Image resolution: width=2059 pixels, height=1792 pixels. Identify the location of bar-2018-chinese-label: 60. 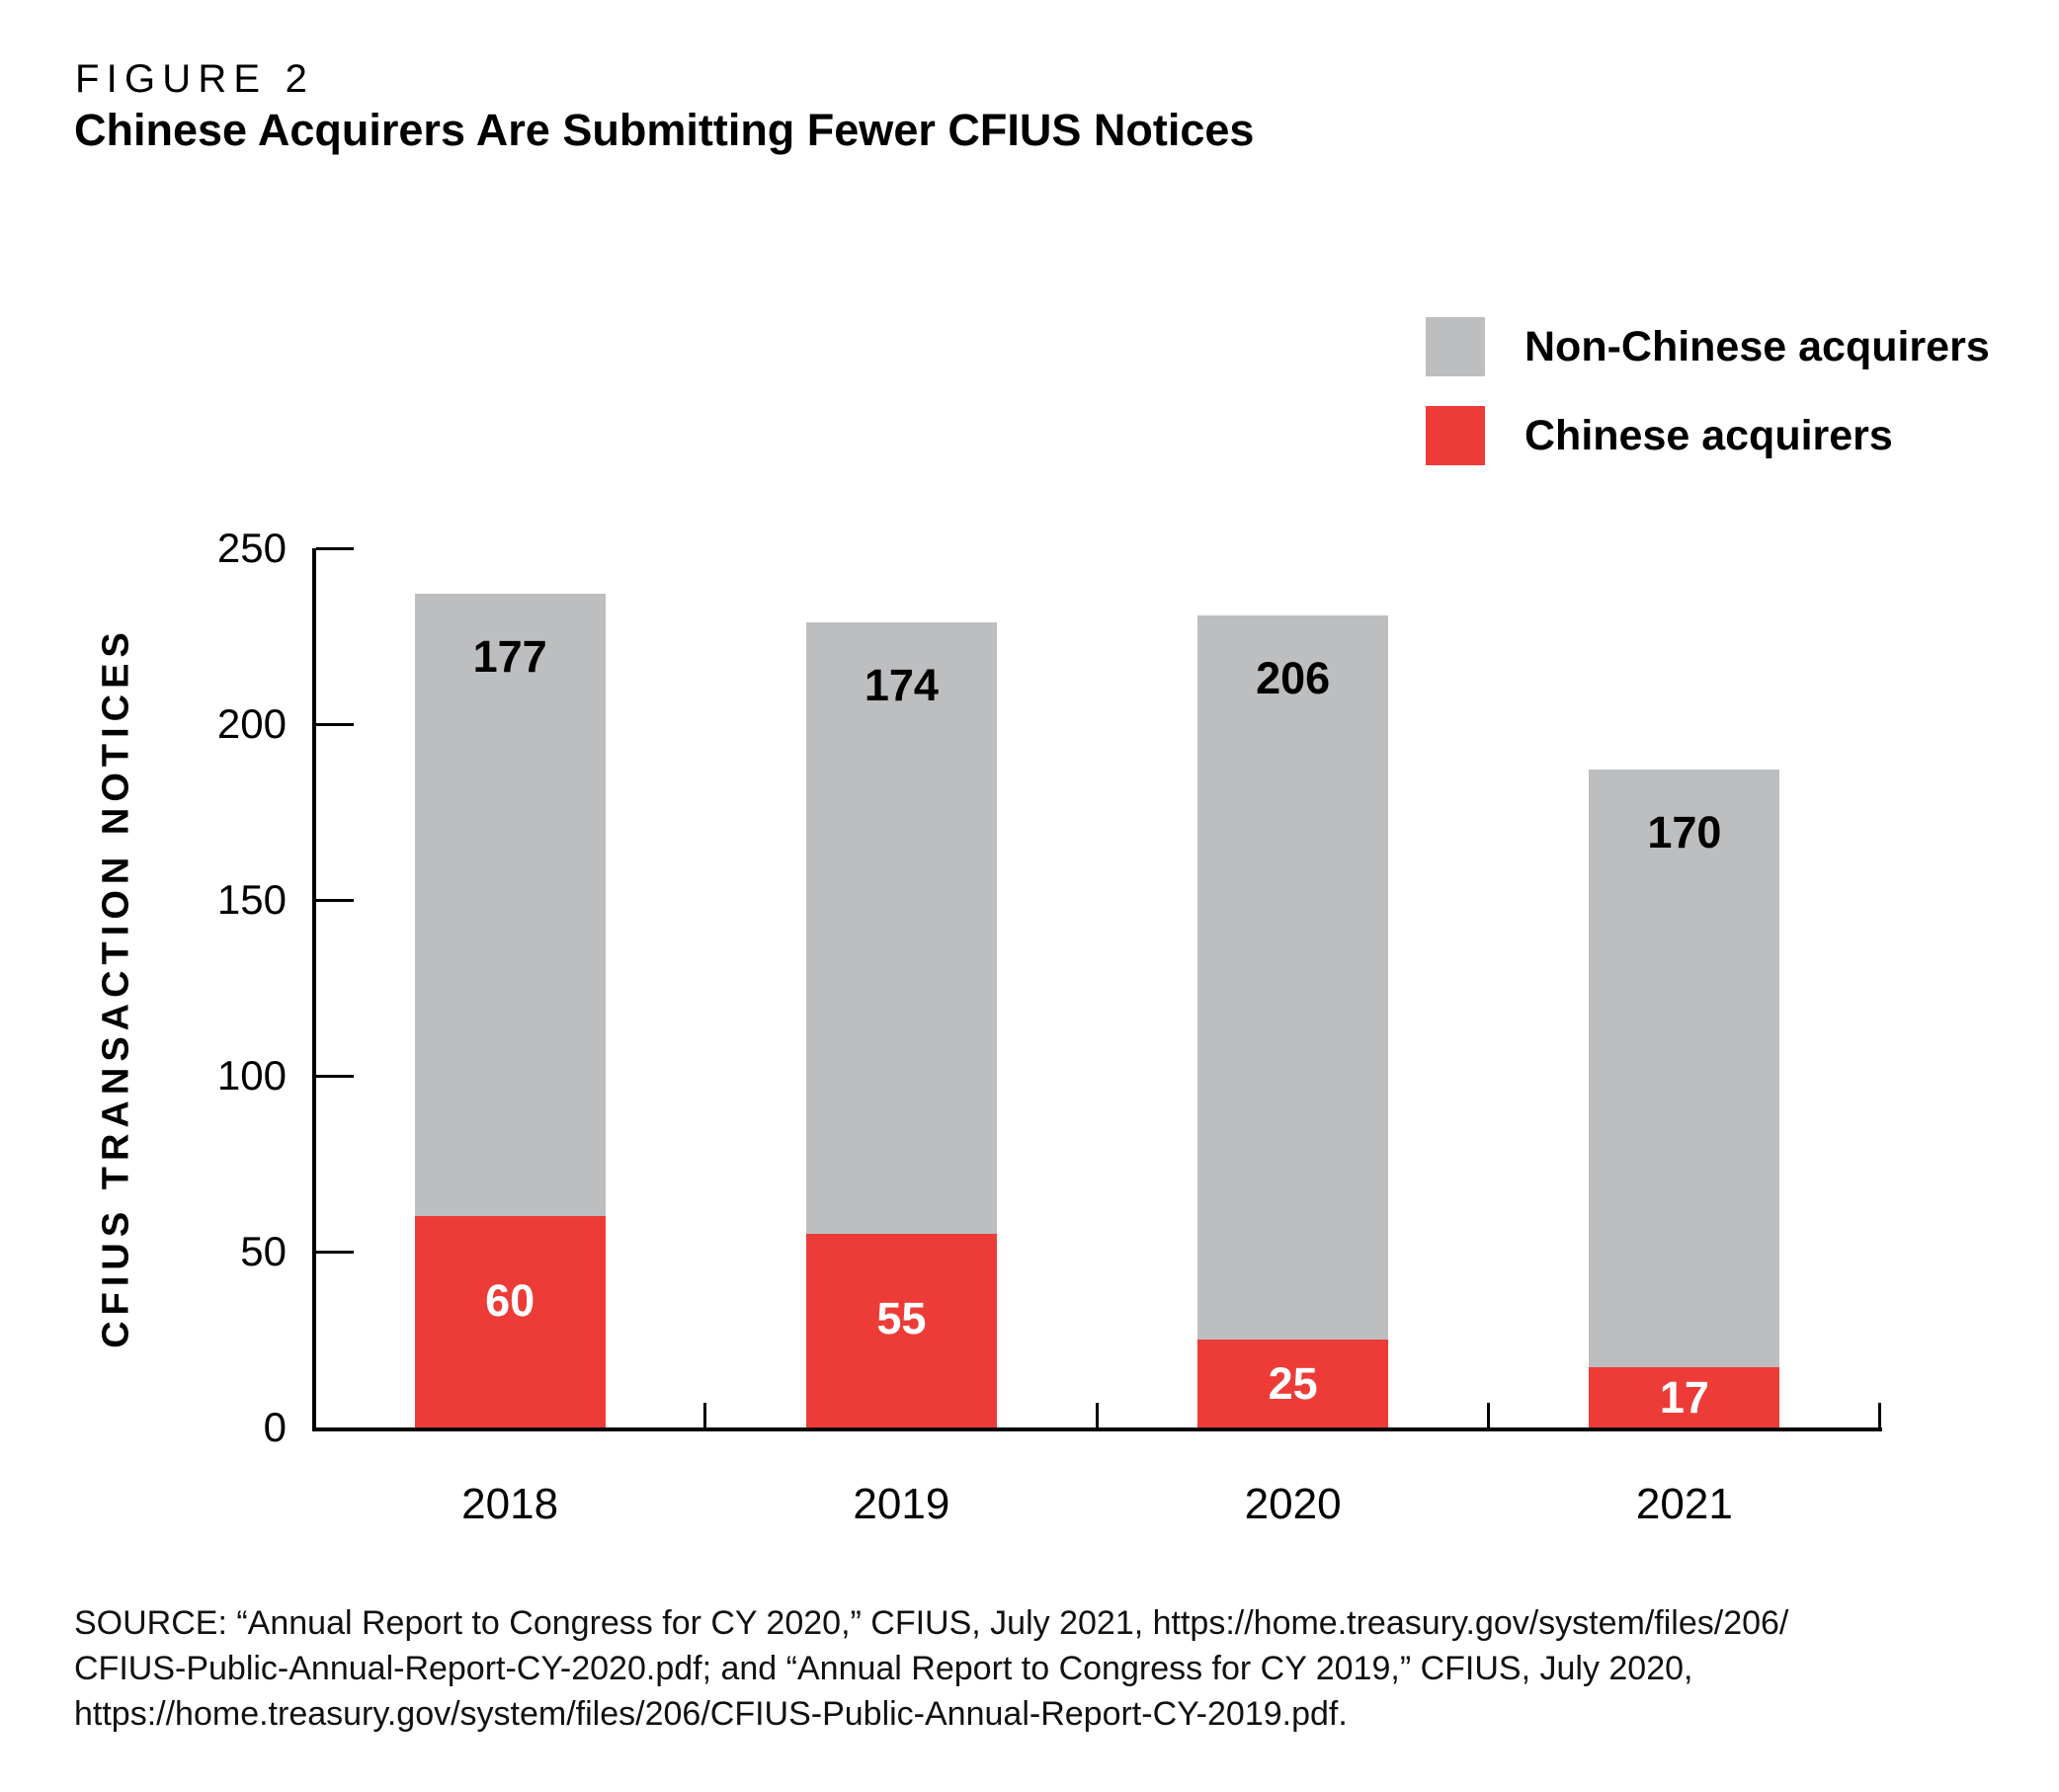
(510, 1301).